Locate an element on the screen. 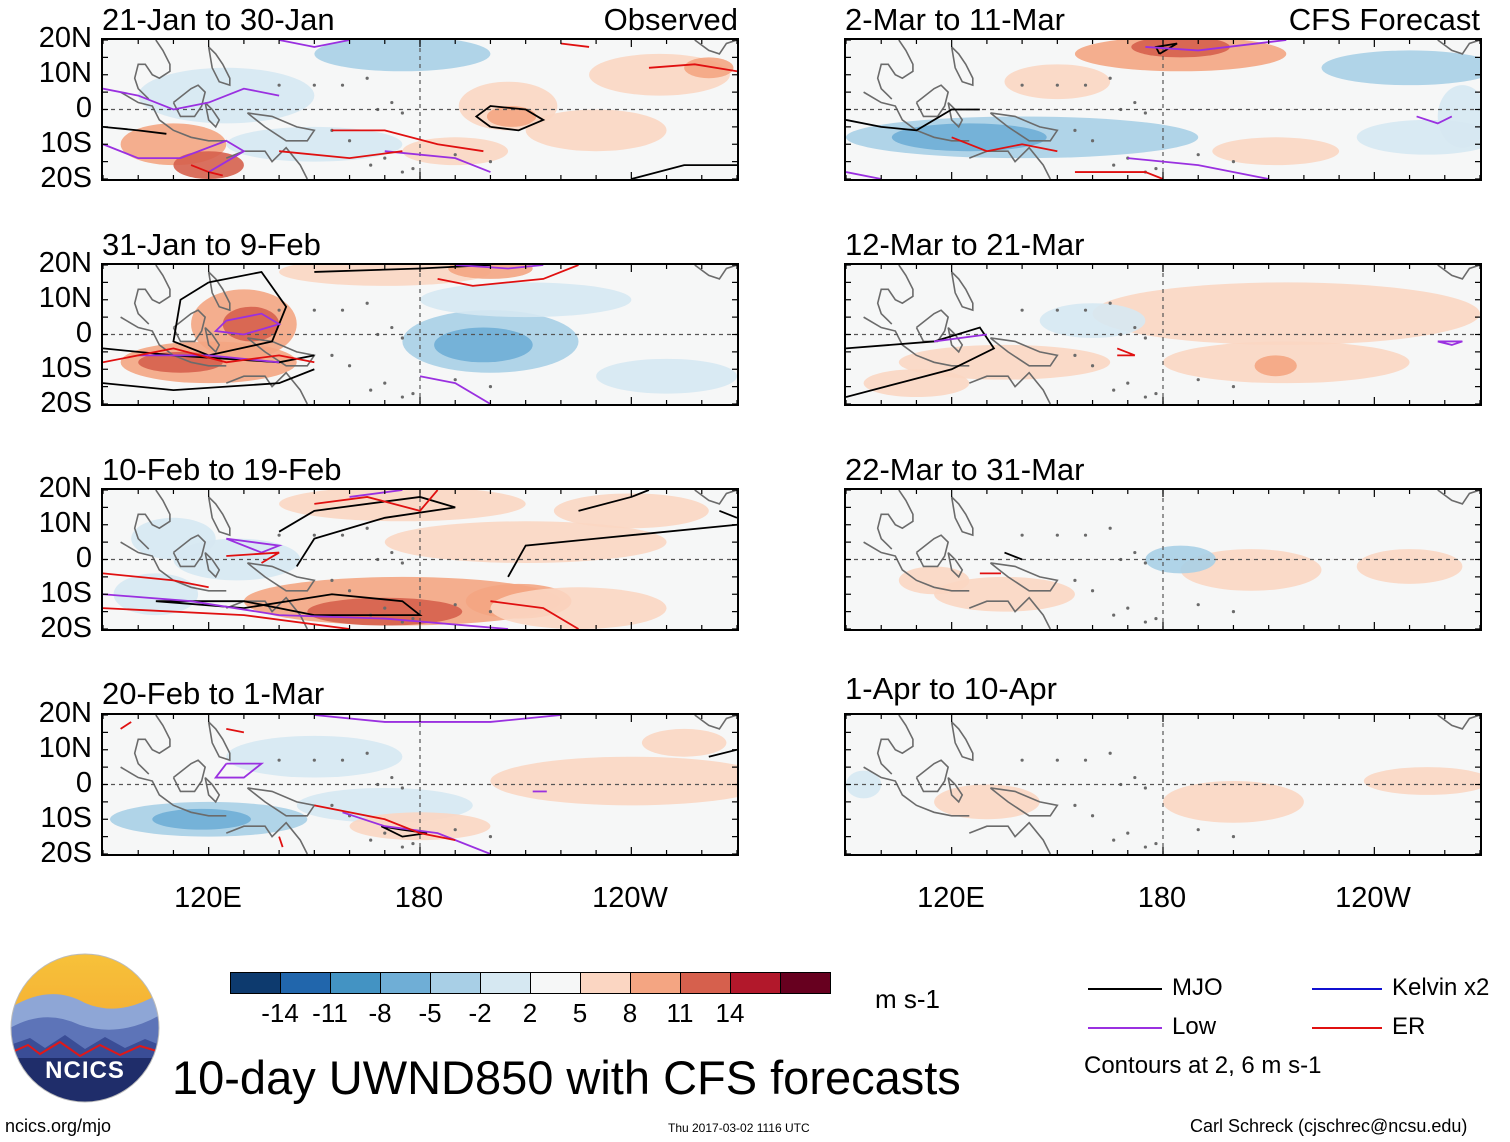 The image size is (1510, 1142). y-tick-label: 20S is located at coordinates (66, 853).